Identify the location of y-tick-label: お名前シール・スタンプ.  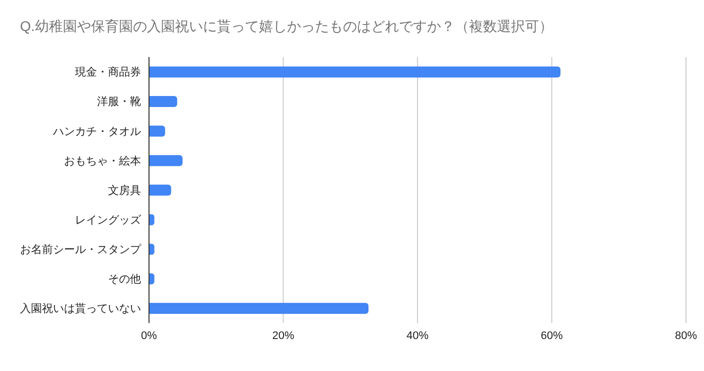
(81, 249).